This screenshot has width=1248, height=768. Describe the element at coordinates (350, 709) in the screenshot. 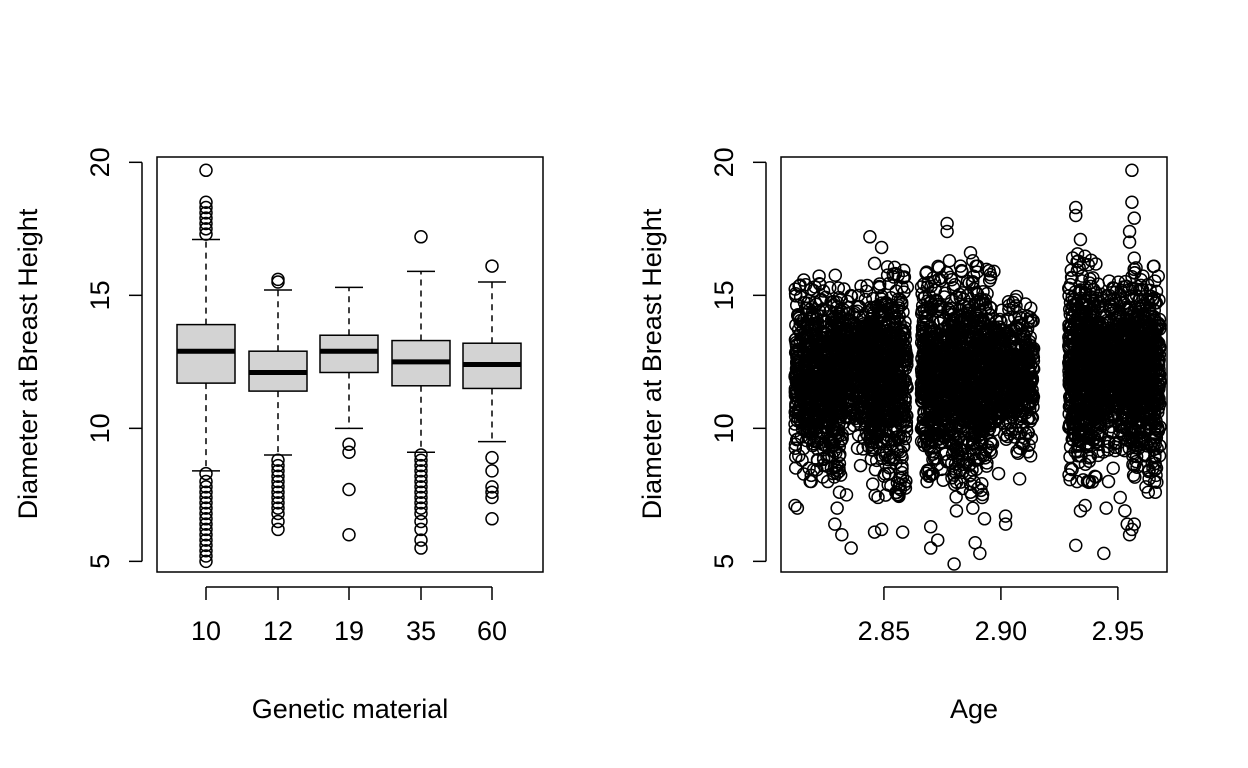

I see `x-axis-label: Genetic material` at that location.